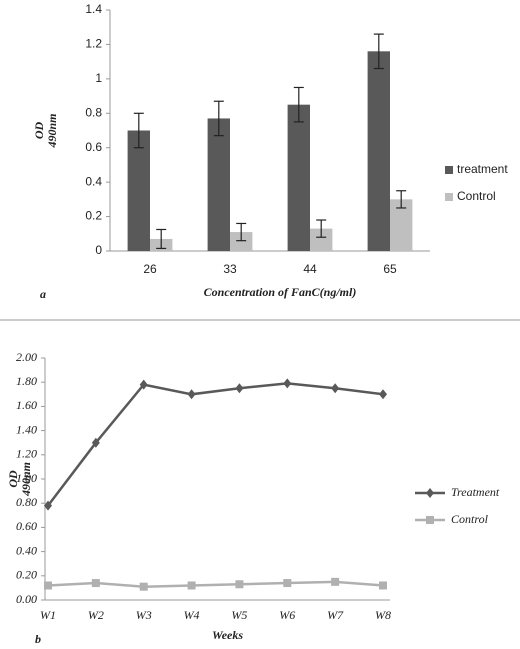  Describe the element at coordinates (26, 429) in the screenshot. I see `y-tick-label: 1.40` at that location.